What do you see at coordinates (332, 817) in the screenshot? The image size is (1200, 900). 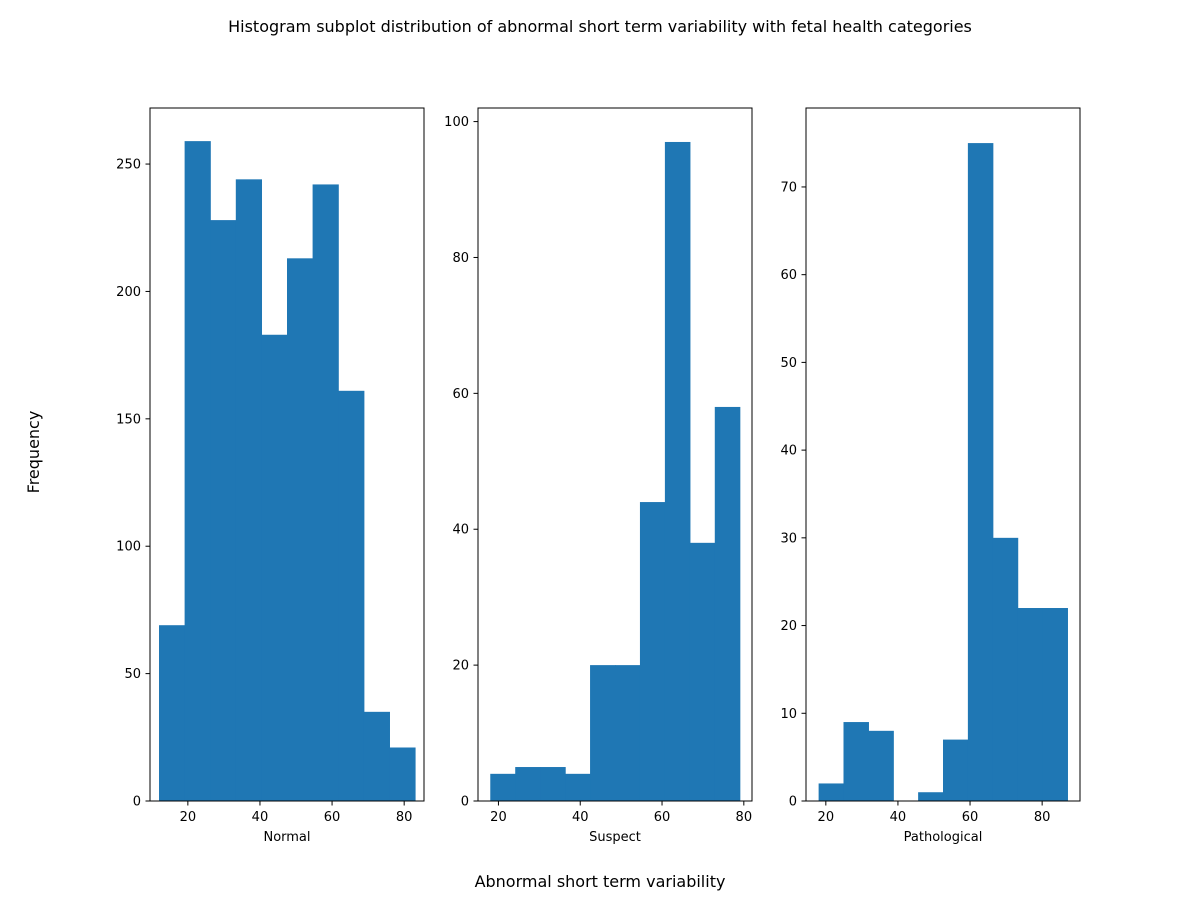 I see `normal-xtick-label-2: 60` at bounding box center [332, 817].